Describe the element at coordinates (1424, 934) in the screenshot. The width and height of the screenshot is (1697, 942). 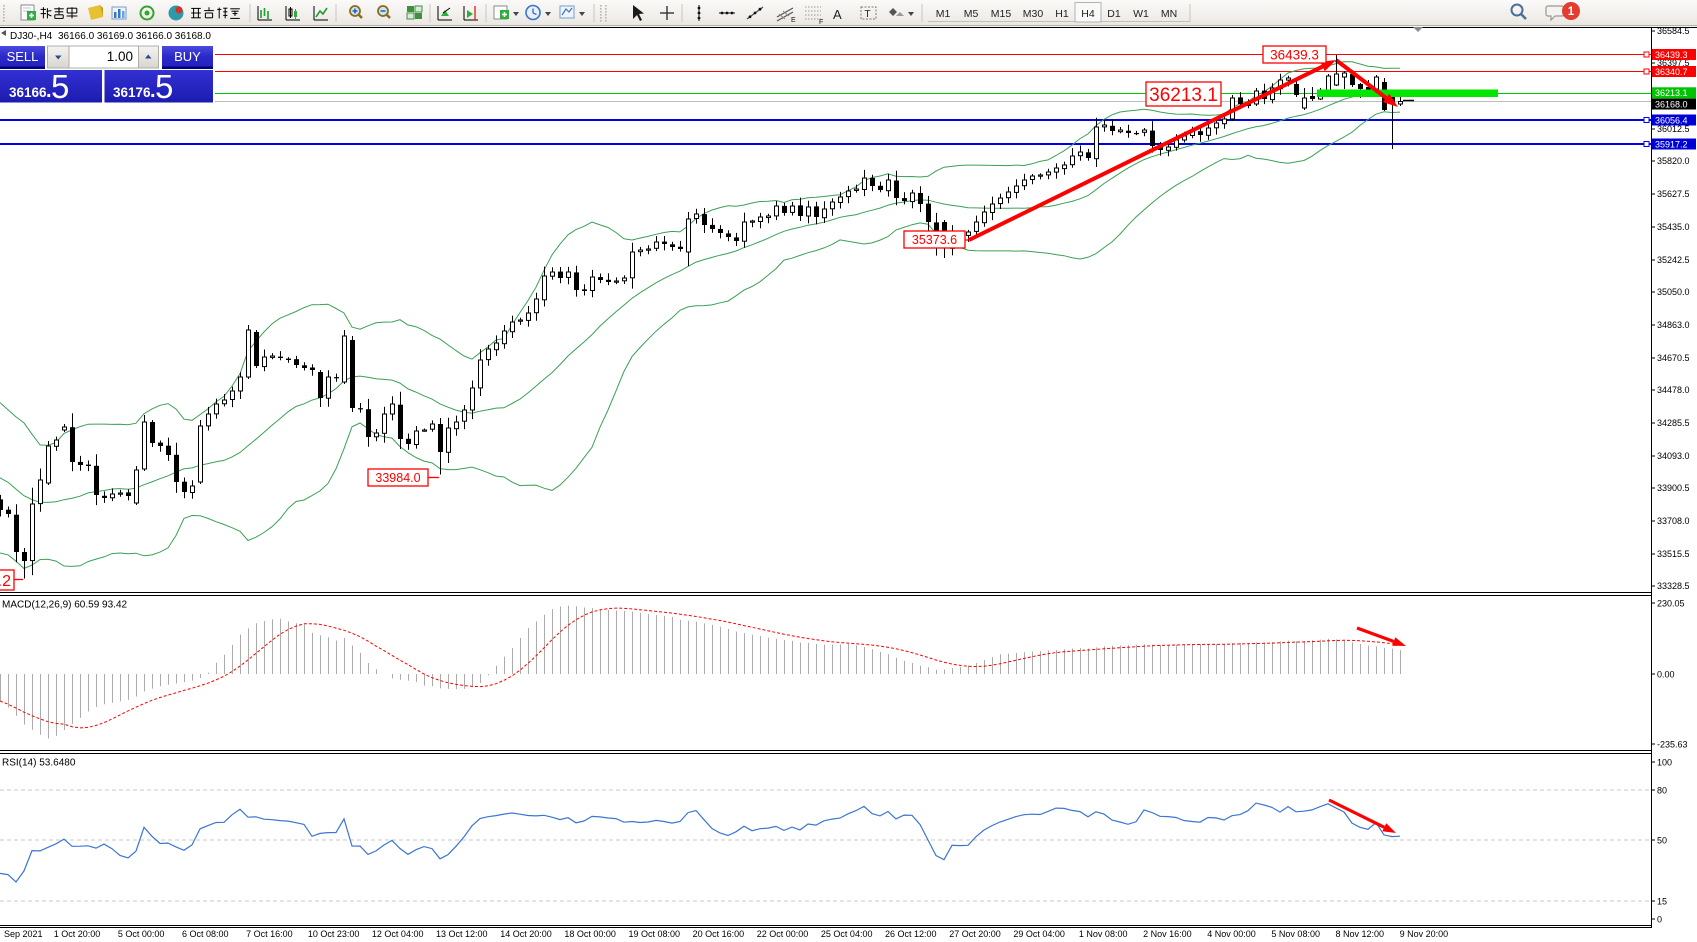
I see `svg-text: 9 Nov 20:00` at that location.